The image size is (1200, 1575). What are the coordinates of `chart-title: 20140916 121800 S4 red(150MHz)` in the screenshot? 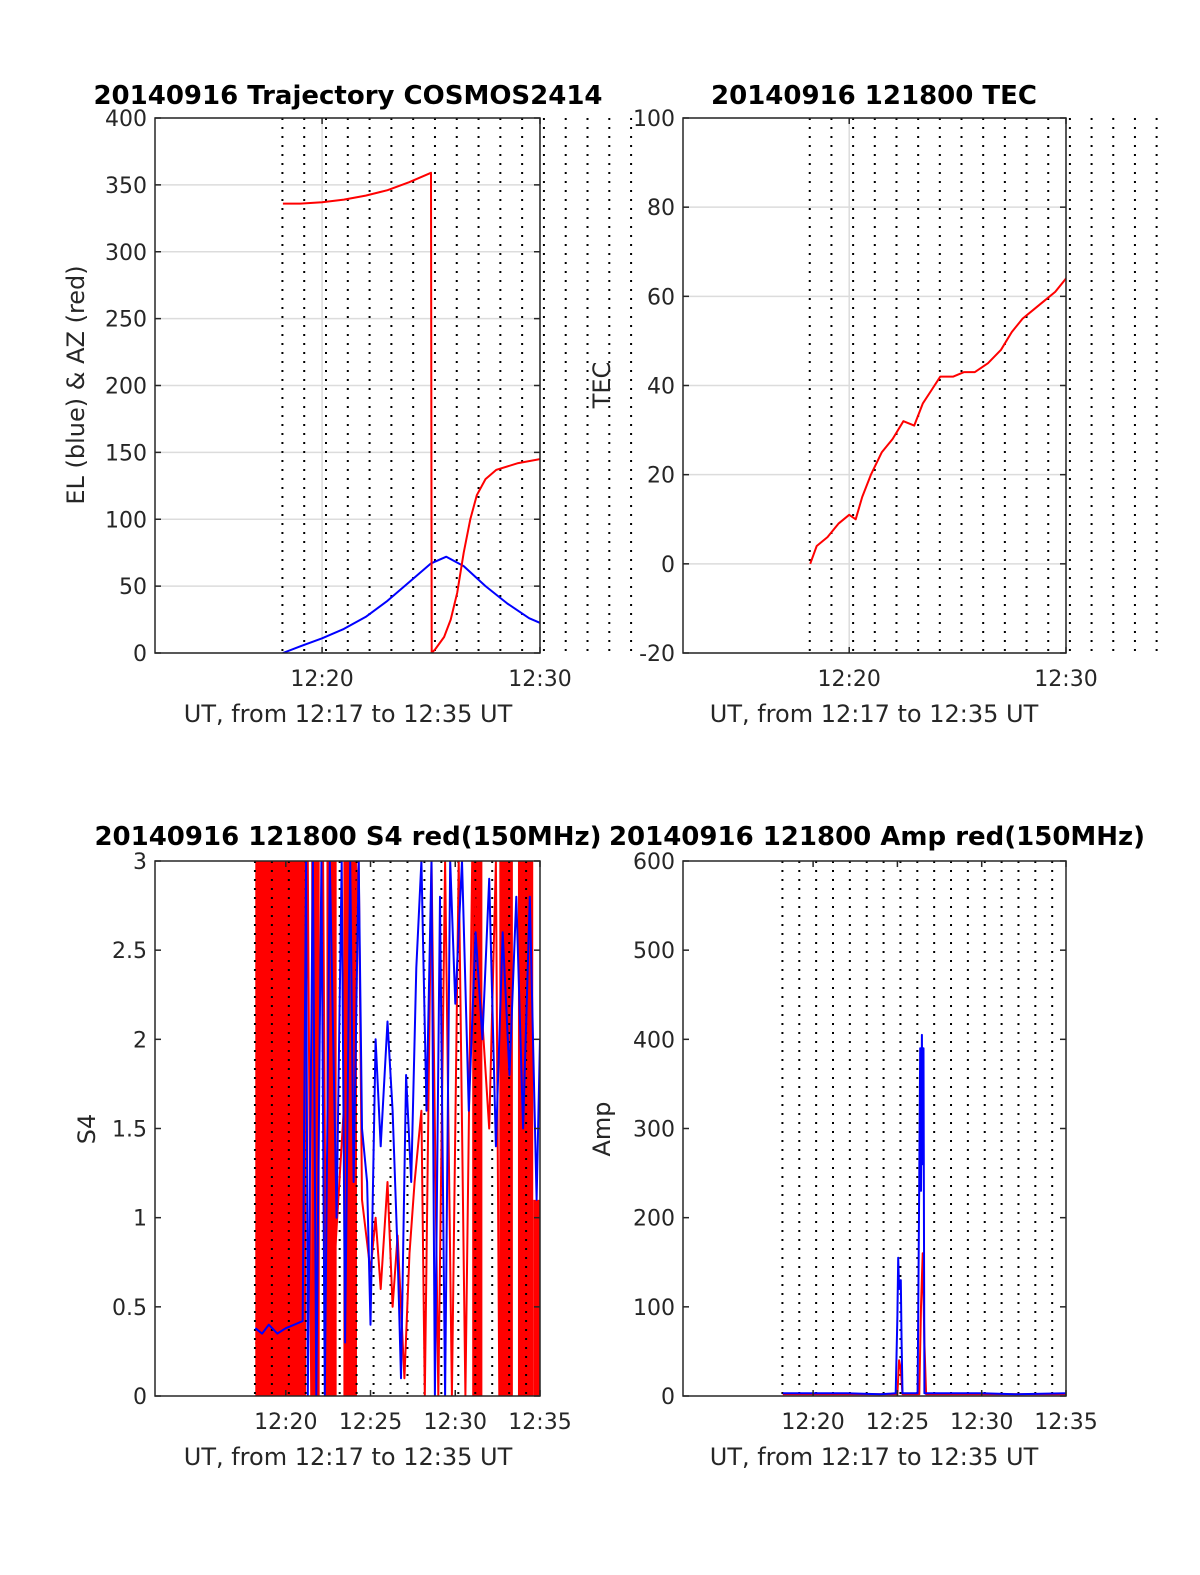 It's located at (347, 837).